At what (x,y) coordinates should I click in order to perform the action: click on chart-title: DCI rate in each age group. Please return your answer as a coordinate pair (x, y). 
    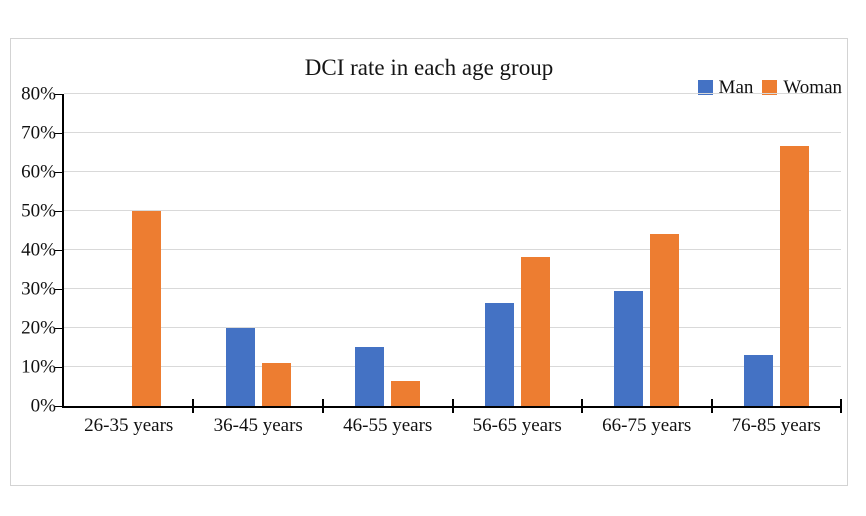
    Looking at the image, I should click on (429, 67).